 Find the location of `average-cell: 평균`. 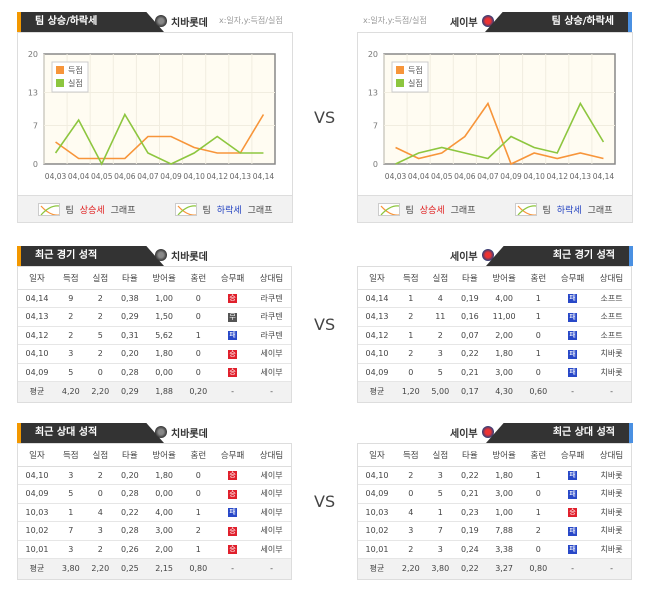

average-cell: 평균 is located at coordinates (377, 568).